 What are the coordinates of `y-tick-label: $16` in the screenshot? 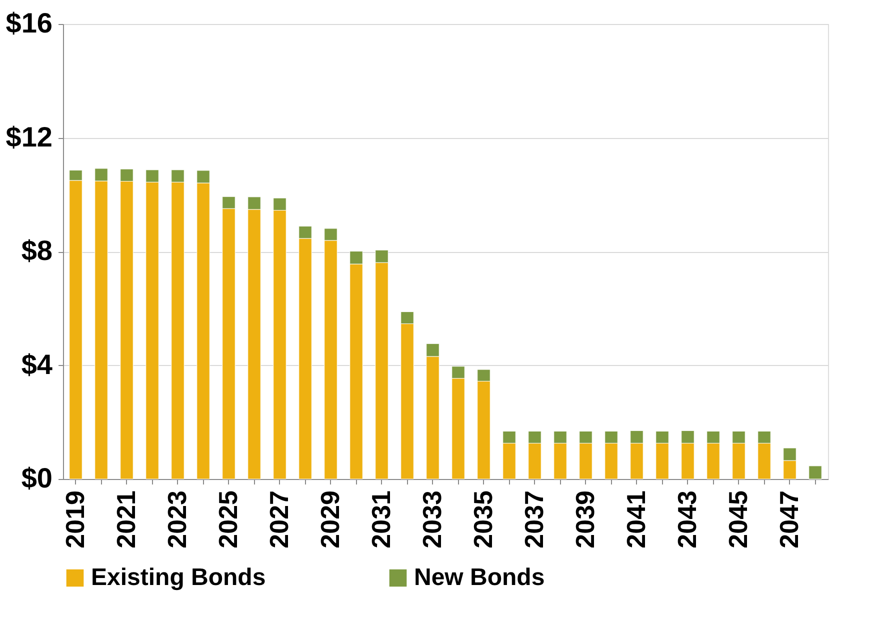 It's located at (29, 23).